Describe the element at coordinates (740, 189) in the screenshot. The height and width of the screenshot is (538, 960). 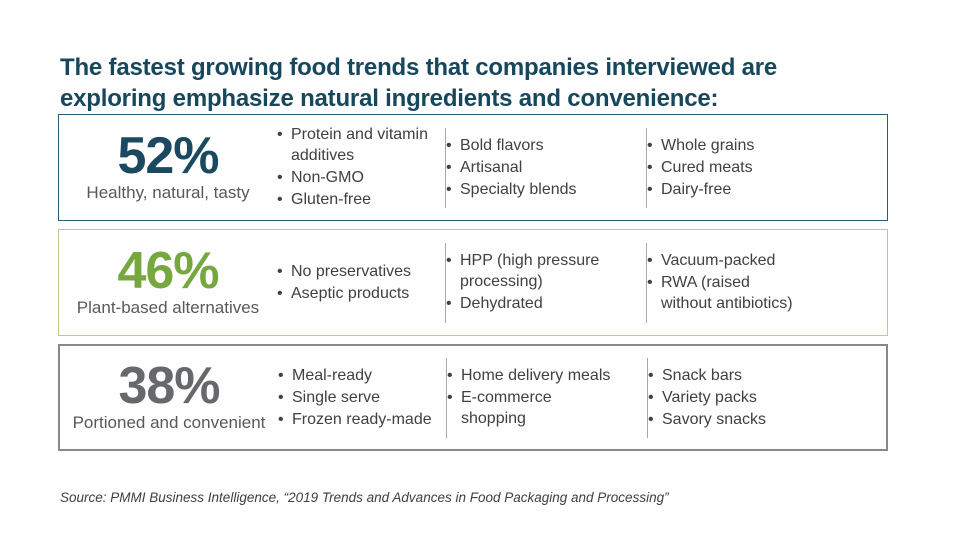
I see `bullet-item: Dairy-free` at that location.